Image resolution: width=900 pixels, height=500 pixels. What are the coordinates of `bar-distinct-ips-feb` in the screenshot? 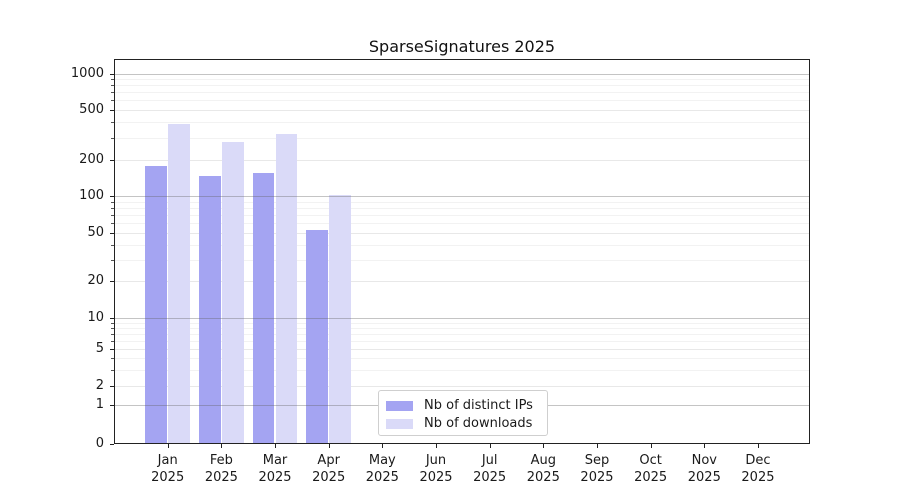 It's located at (209, 309).